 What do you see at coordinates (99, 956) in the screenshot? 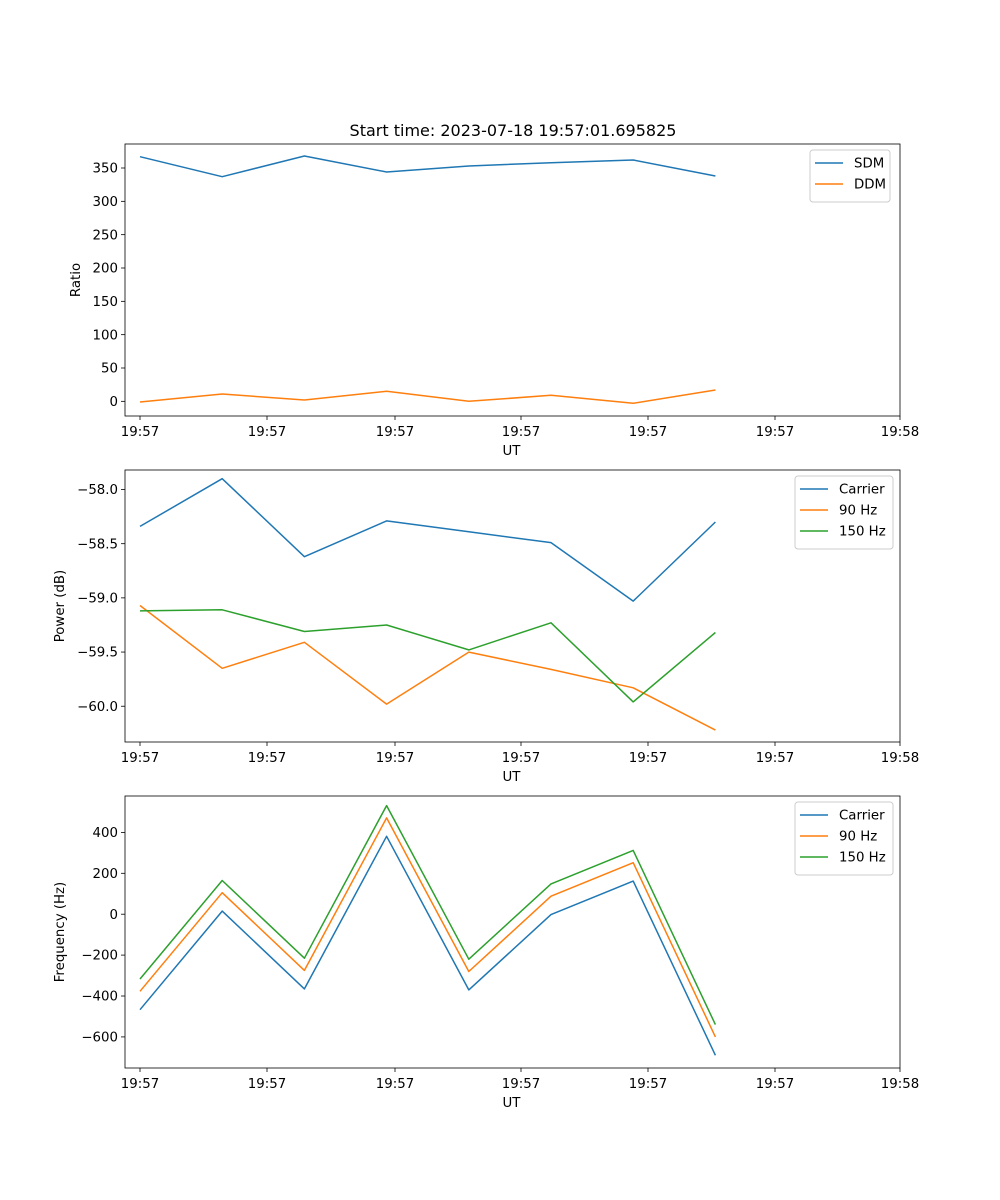
I see `y-tick-label: −200` at bounding box center [99, 956].